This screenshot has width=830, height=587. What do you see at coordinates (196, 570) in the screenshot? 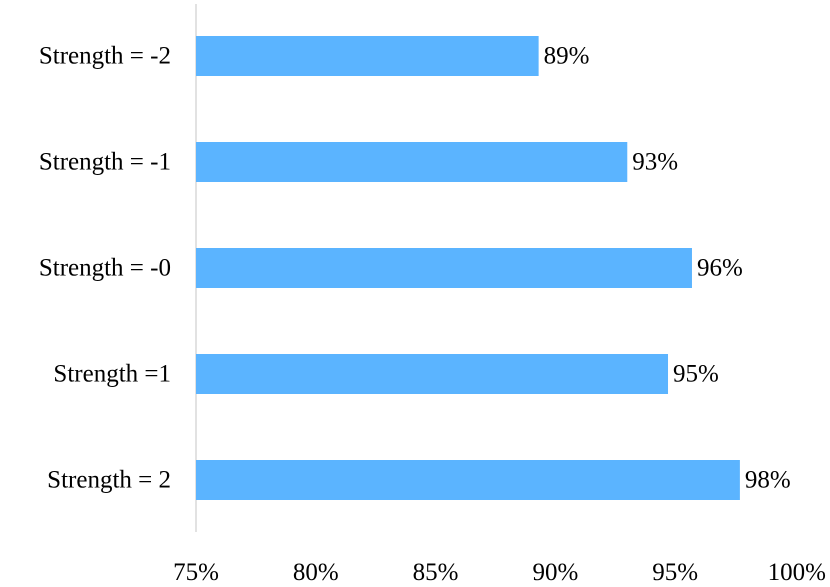
I see `x-tick-label: 75%` at bounding box center [196, 570].